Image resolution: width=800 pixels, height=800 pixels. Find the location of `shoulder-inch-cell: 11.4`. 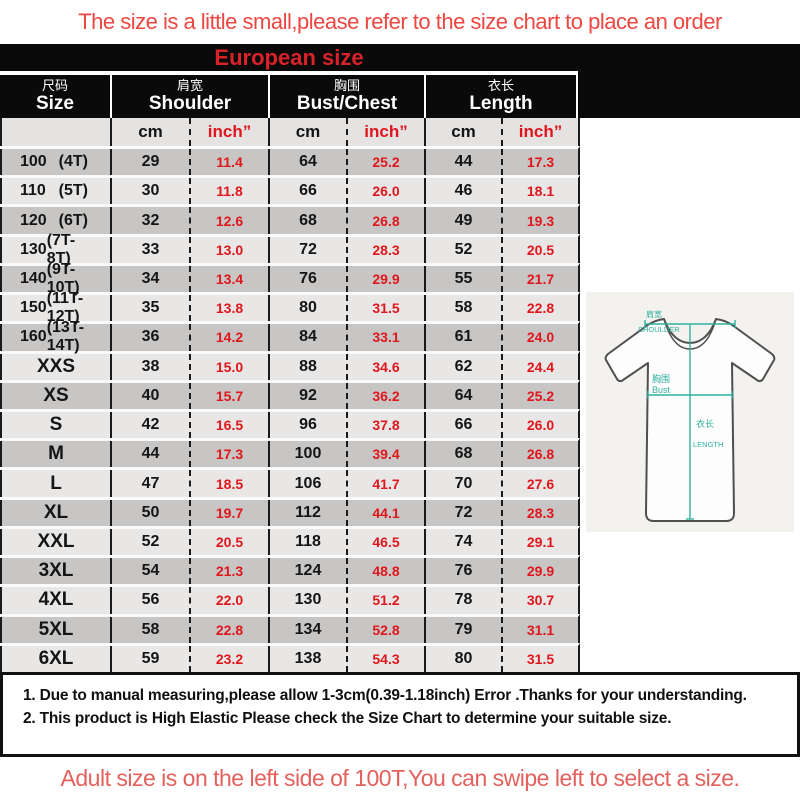

shoulder-inch-cell: 11.4 is located at coordinates (228, 162).